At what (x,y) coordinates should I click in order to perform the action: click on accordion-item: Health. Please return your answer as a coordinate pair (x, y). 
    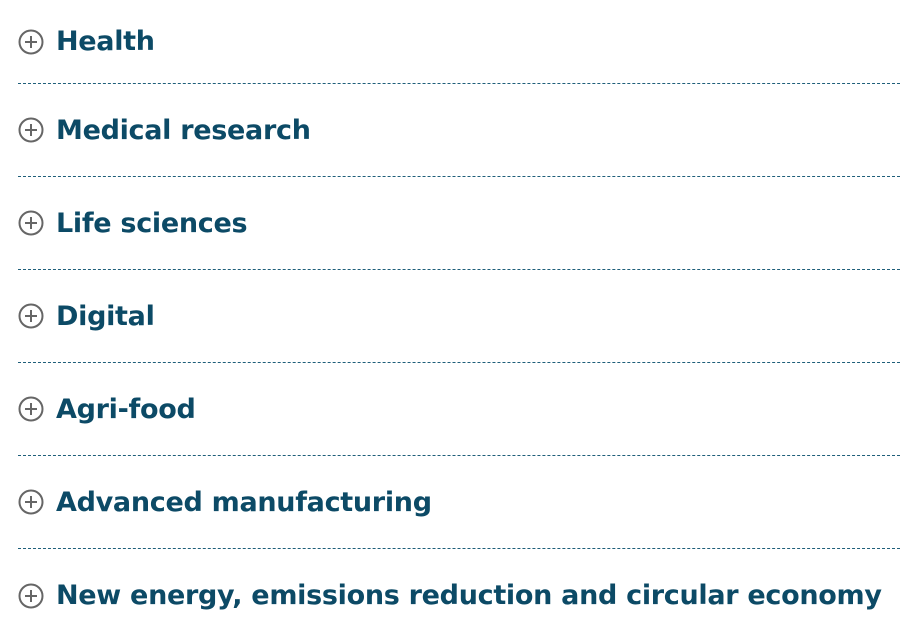
    Looking at the image, I should click on (459, 42).